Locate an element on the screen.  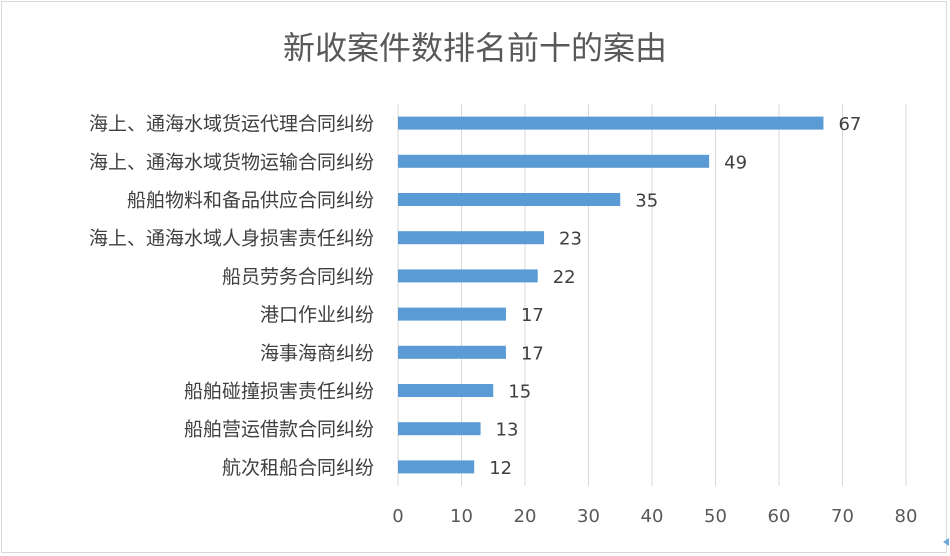
category-label: 航次租船合同纠纷 is located at coordinates (298, 468).